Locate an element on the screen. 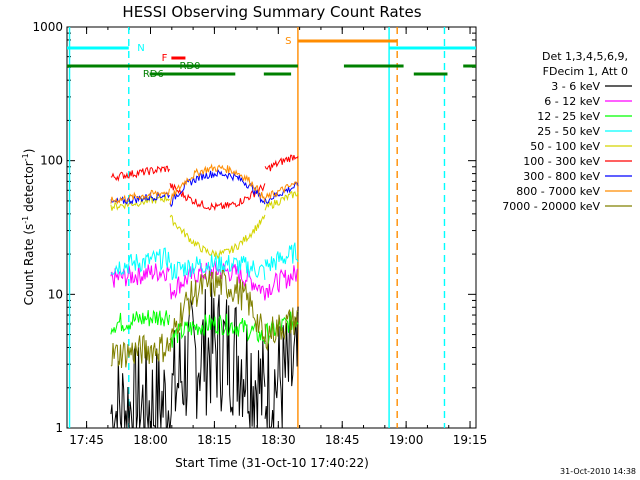 The width and height of the screenshot is (640, 480). x-tick-label: 18:00 is located at coordinates (150, 440).